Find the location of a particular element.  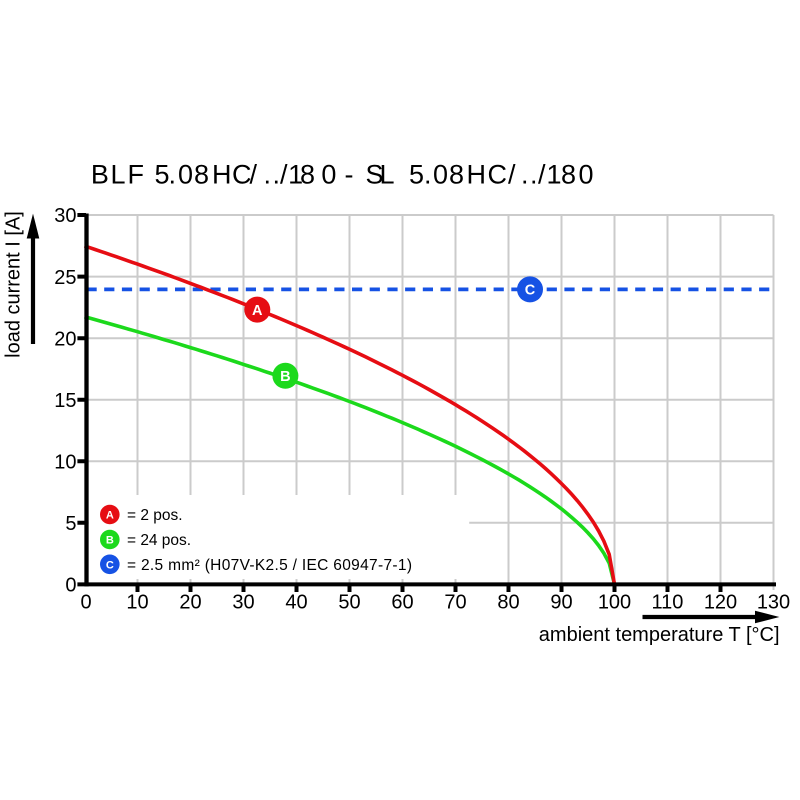

svg-text: 60 is located at coordinates (402, 603).